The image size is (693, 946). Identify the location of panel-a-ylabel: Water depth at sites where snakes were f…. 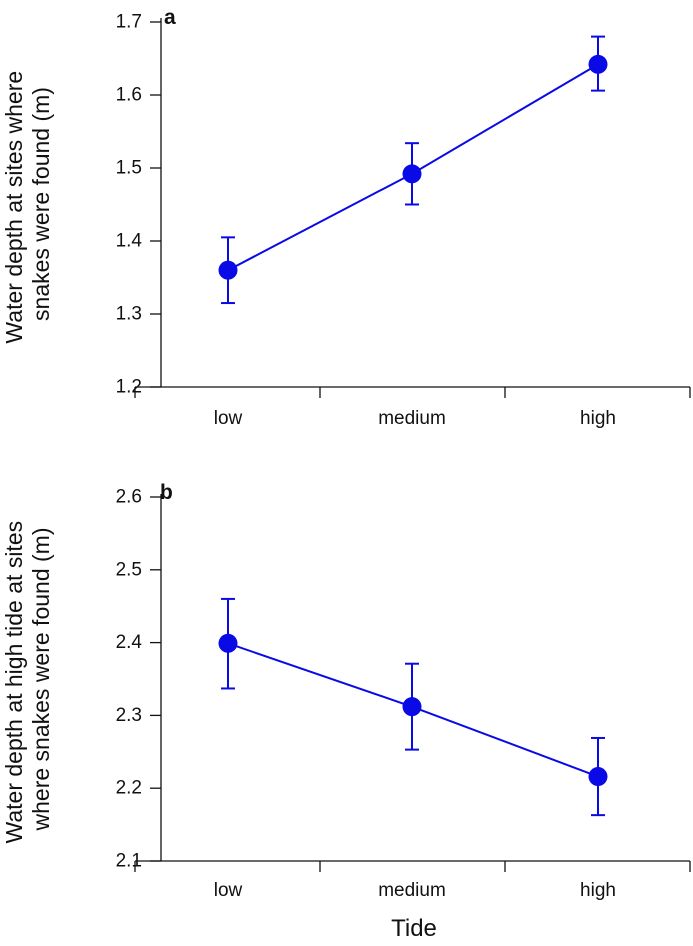
(27, 203).